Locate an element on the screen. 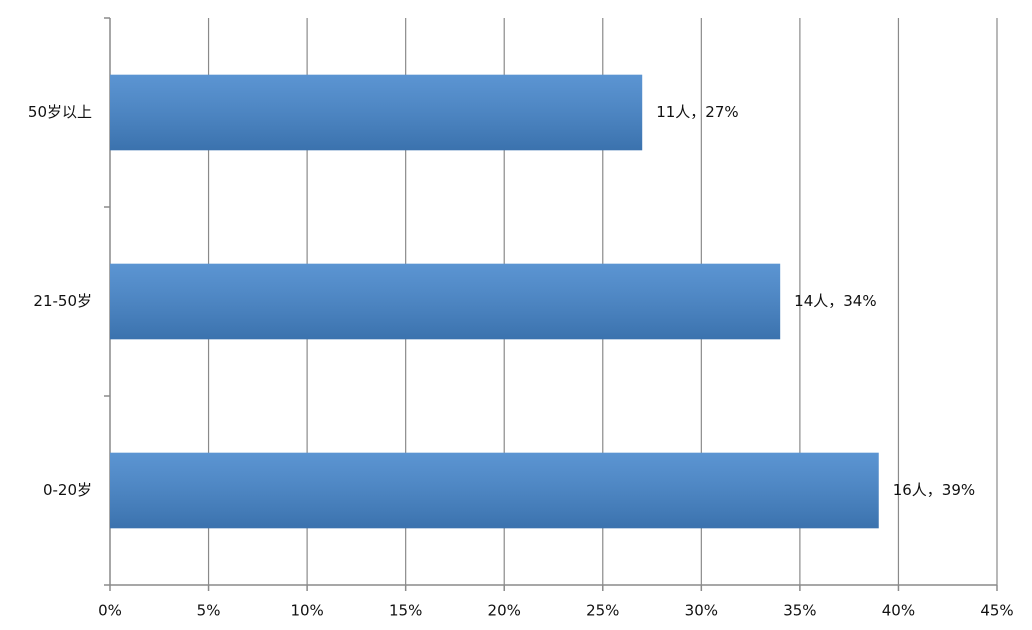 Image resolution: width=1032 pixels, height=630 pixels. x-tick-label: 25% is located at coordinates (602, 611).